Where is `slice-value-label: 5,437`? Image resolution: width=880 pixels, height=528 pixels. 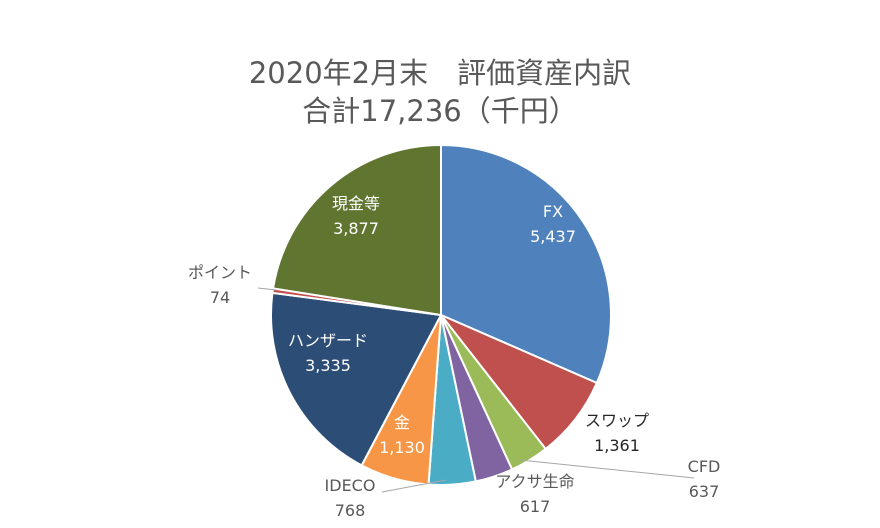
slice-value-label: 5,437 is located at coordinates (553, 236).